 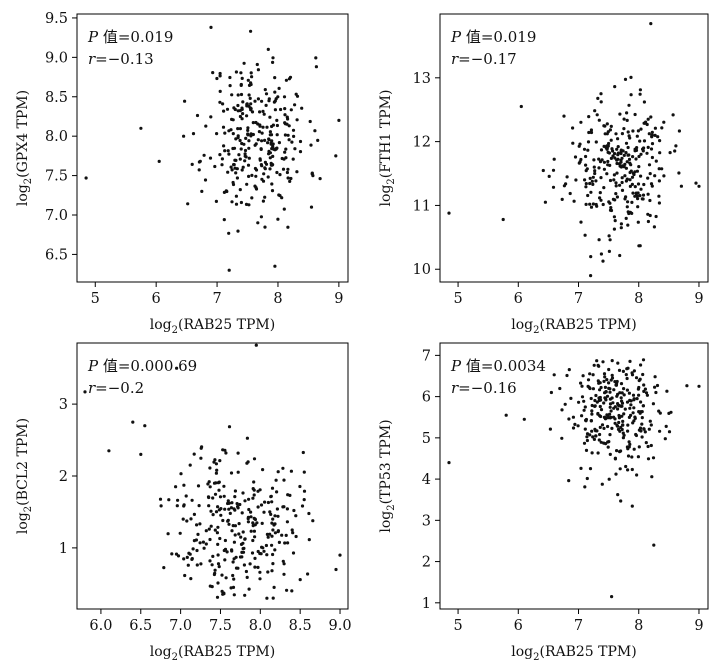 I want to click on x-tick-label: 8, so click(x=277, y=299).